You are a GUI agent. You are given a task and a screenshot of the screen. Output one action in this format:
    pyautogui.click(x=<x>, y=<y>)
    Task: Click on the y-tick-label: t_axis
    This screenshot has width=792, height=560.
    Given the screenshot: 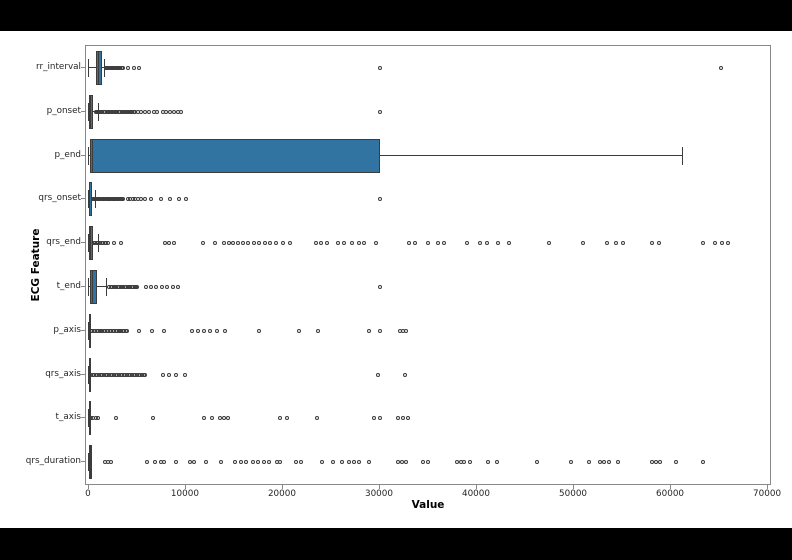 What is the action you would take?
    pyautogui.click(x=68, y=417)
    